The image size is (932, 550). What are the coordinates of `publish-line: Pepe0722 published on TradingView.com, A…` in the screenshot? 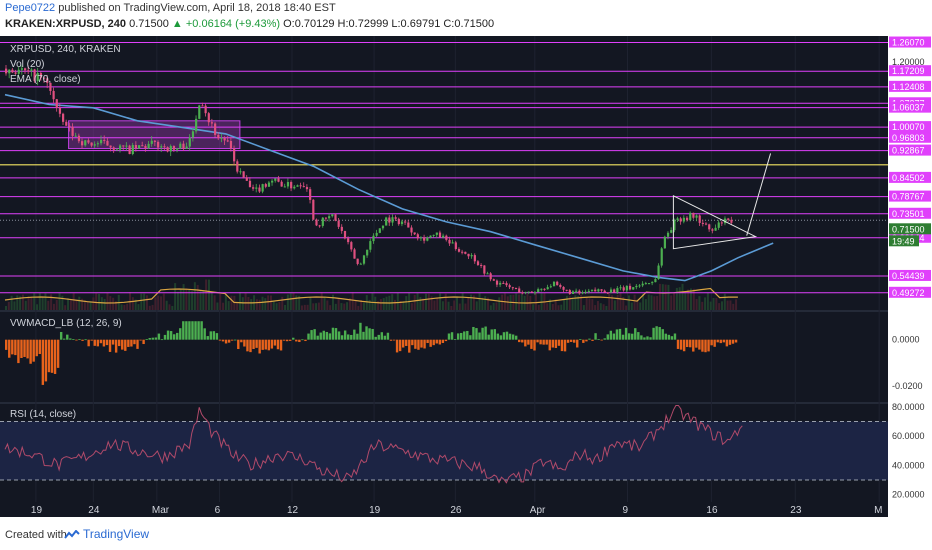 It's located at (170, 8).